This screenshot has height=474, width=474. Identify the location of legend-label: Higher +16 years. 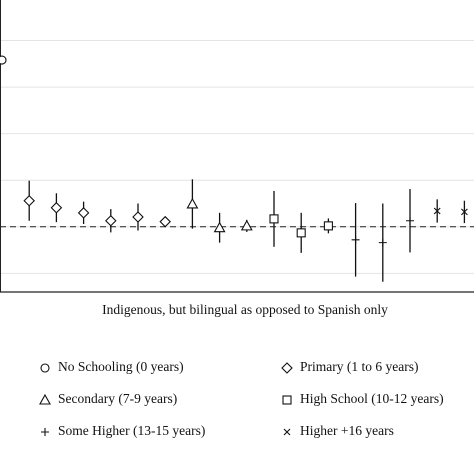
(347, 430).